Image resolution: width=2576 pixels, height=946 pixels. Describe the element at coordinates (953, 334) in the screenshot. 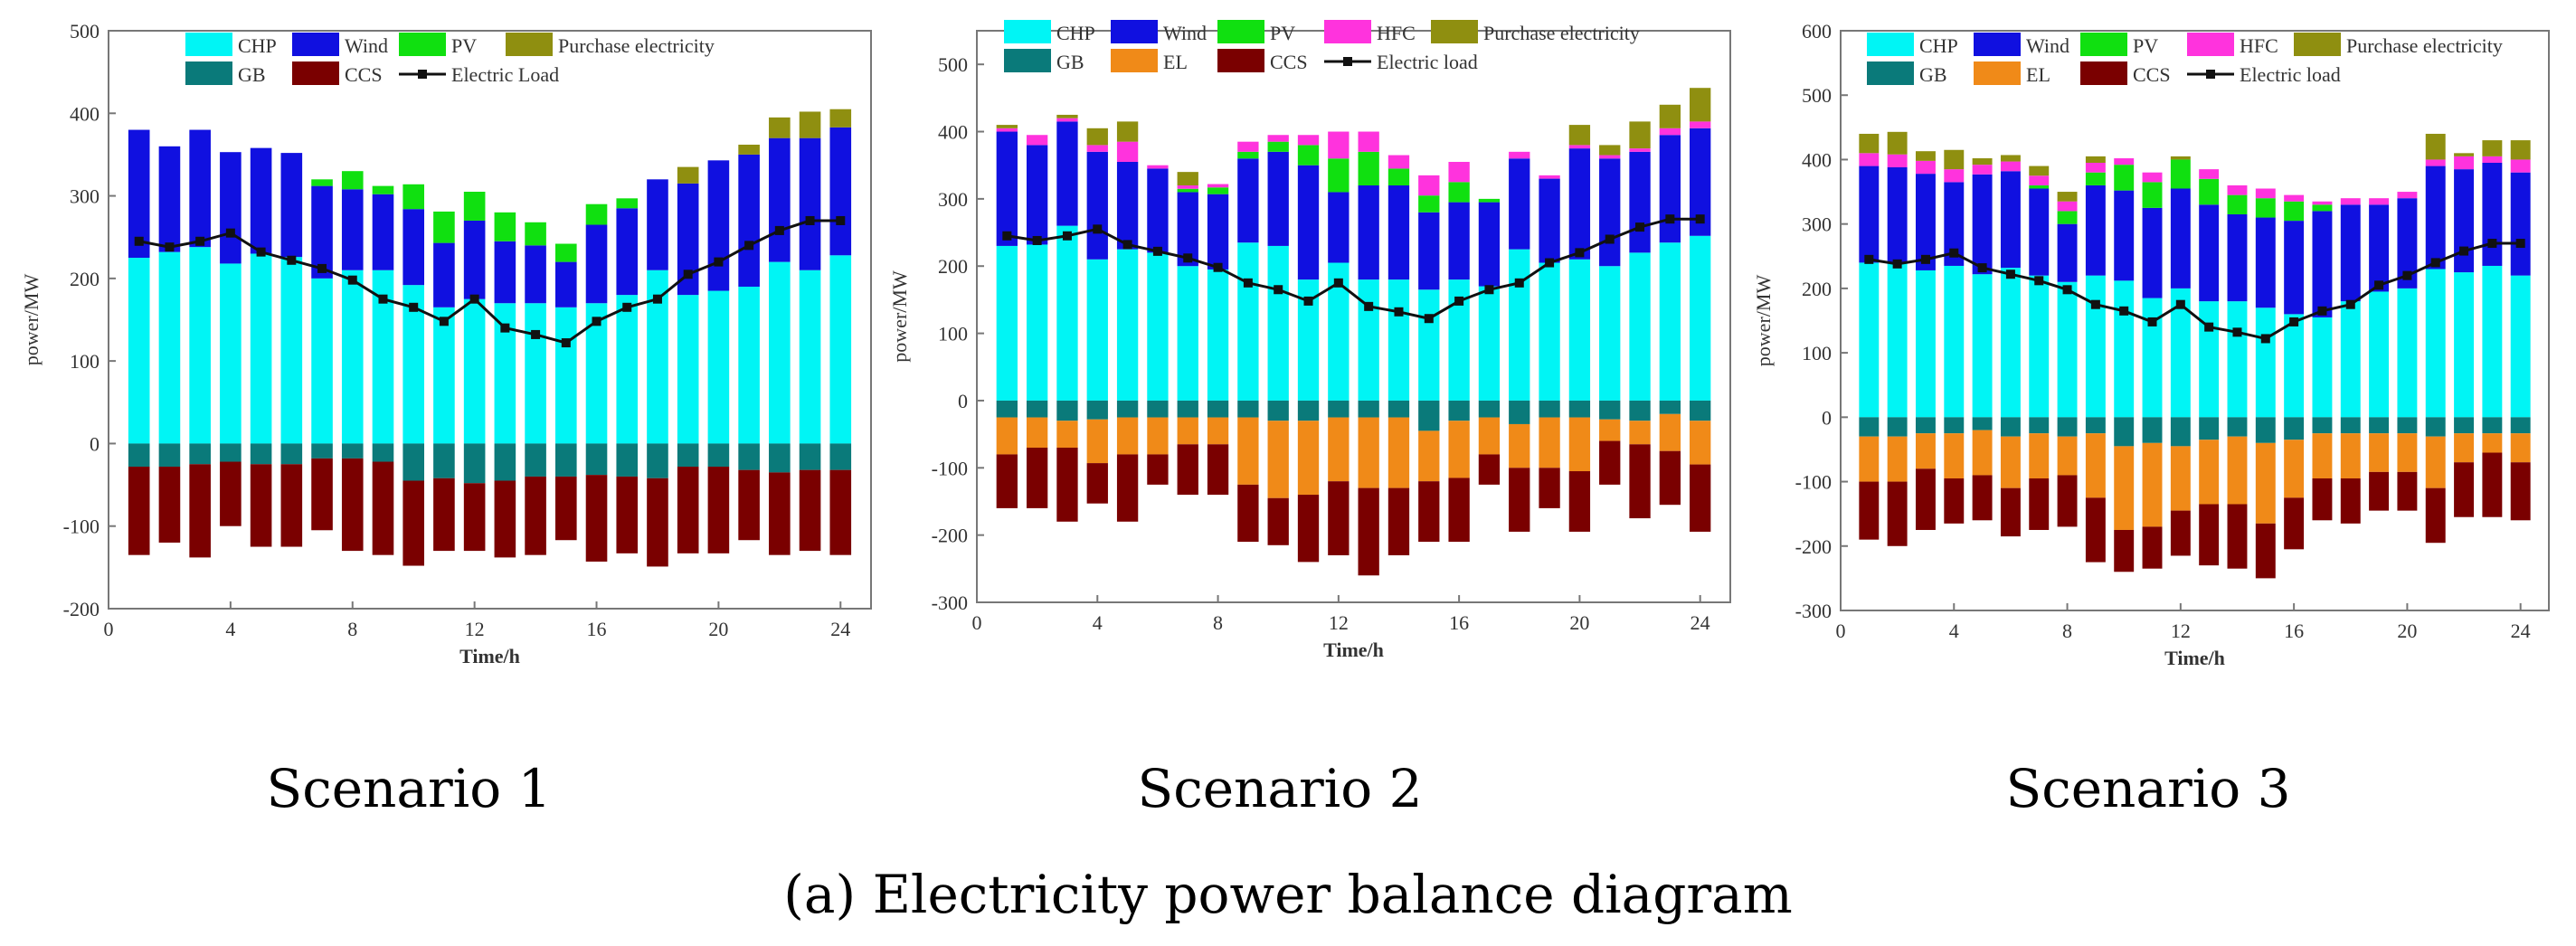

I see `y-tick-label: 100` at that location.